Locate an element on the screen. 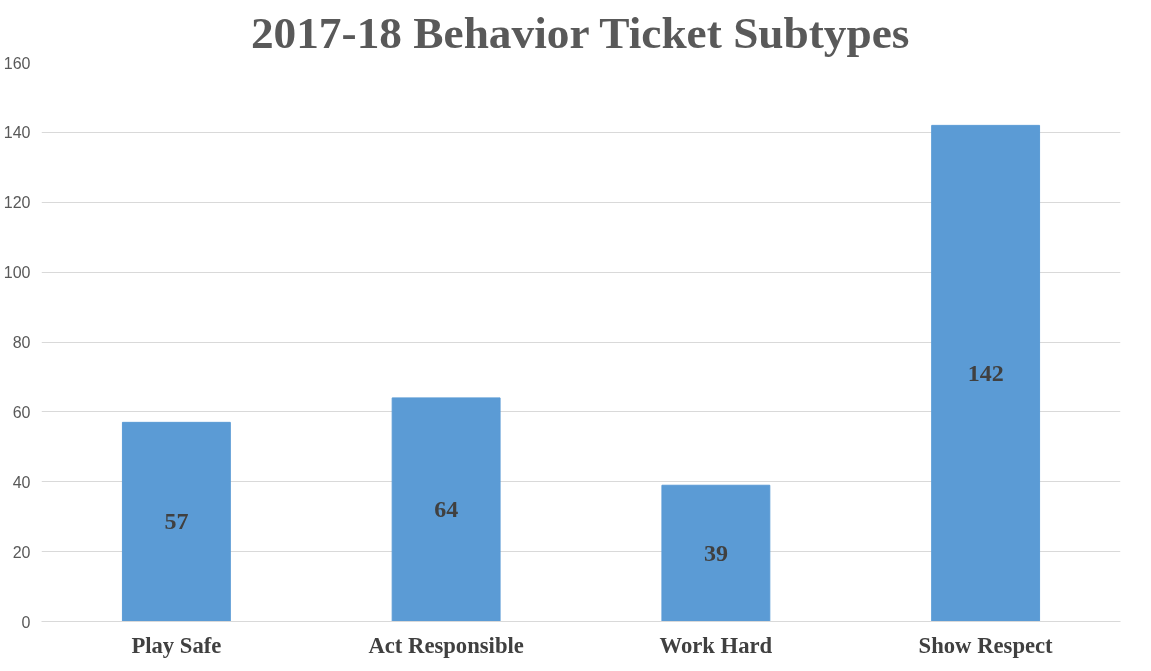 The image size is (1151, 671). data-label: 64 is located at coordinates (446, 509).